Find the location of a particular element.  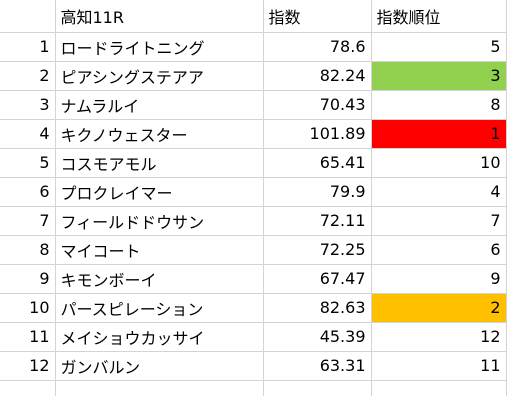

header-row: 高知11R 指数 指数順位 is located at coordinates (253, 16).